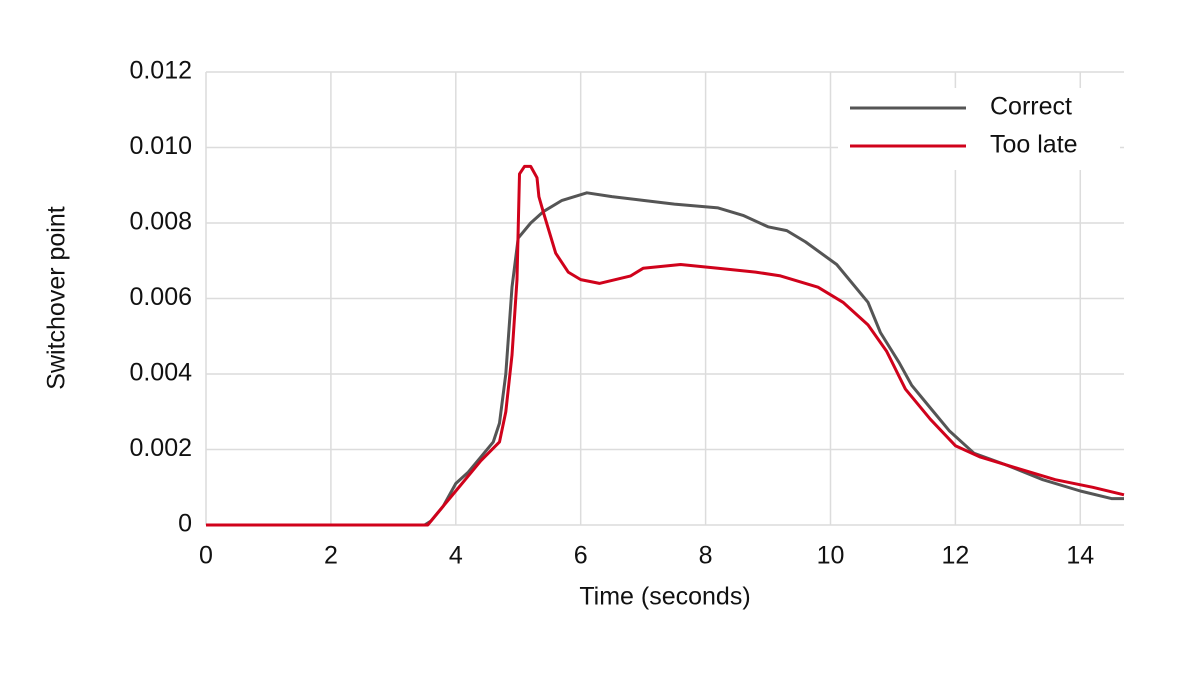 Image resolution: width=1200 pixels, height=677 pixels. I want to click on x-tick-label: 8, so click(706, 556).